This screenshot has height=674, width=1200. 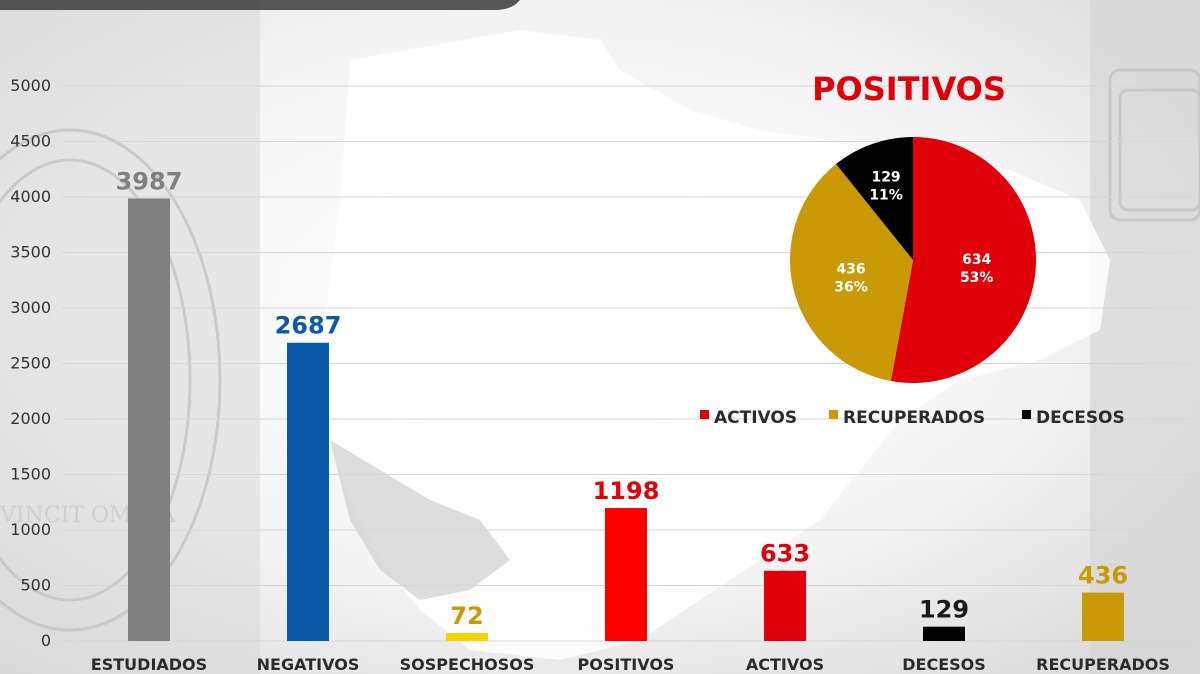 What do you see at coordinates (308, 491) in the screenshot?
I see `bar-negativos` at bounding box center [308, 491].